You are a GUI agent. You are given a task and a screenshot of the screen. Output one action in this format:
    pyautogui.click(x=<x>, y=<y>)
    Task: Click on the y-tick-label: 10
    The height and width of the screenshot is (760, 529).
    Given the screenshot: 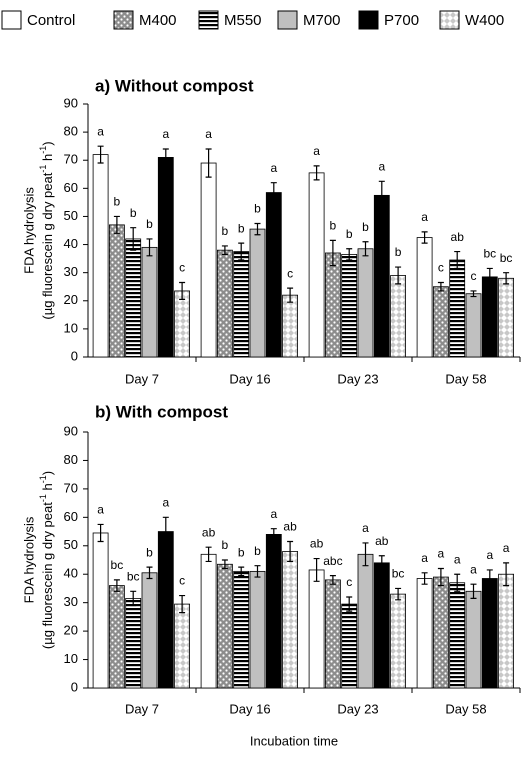 What is the action you would take?
    pyautogui.click(x=71, y=658)
    